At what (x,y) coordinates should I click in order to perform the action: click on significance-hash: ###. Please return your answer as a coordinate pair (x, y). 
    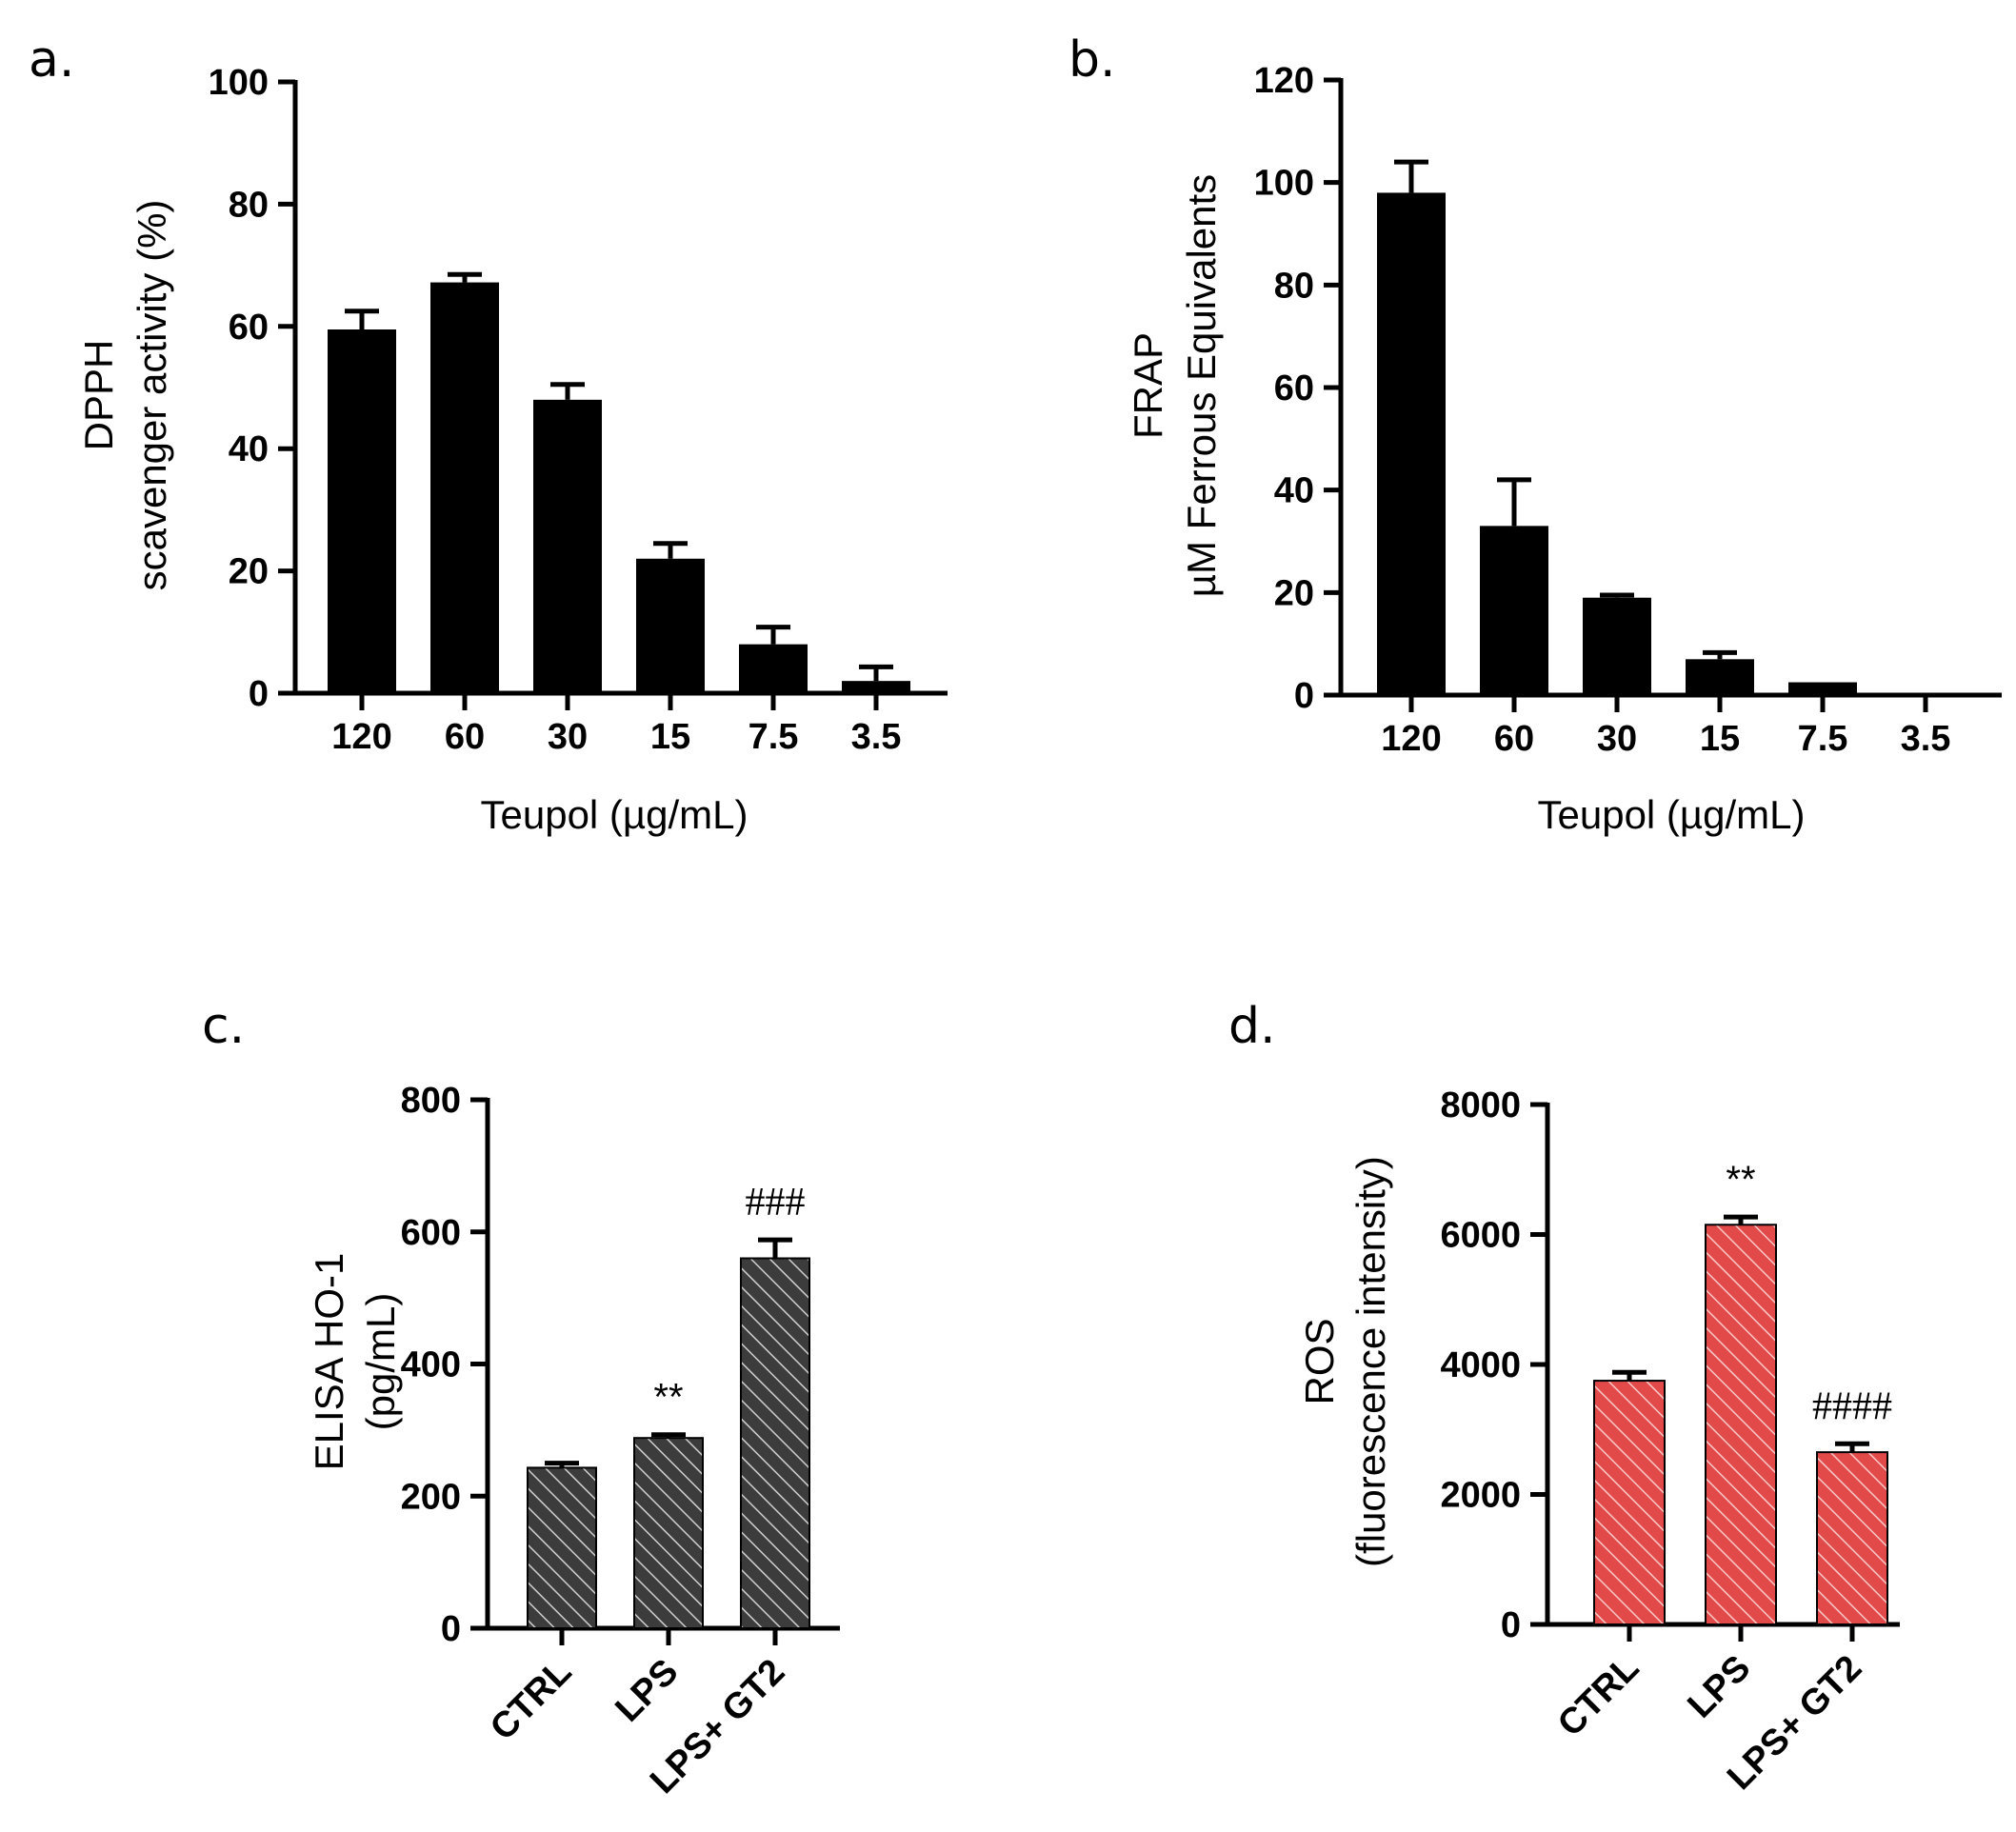
    Looking at the image, I should click on (776, 1203).